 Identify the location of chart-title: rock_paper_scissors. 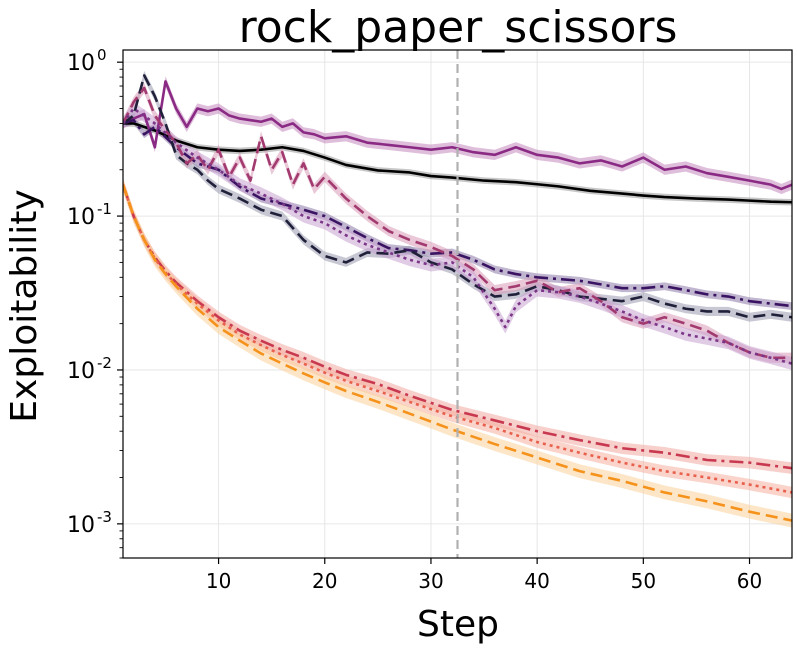
(458, 27).